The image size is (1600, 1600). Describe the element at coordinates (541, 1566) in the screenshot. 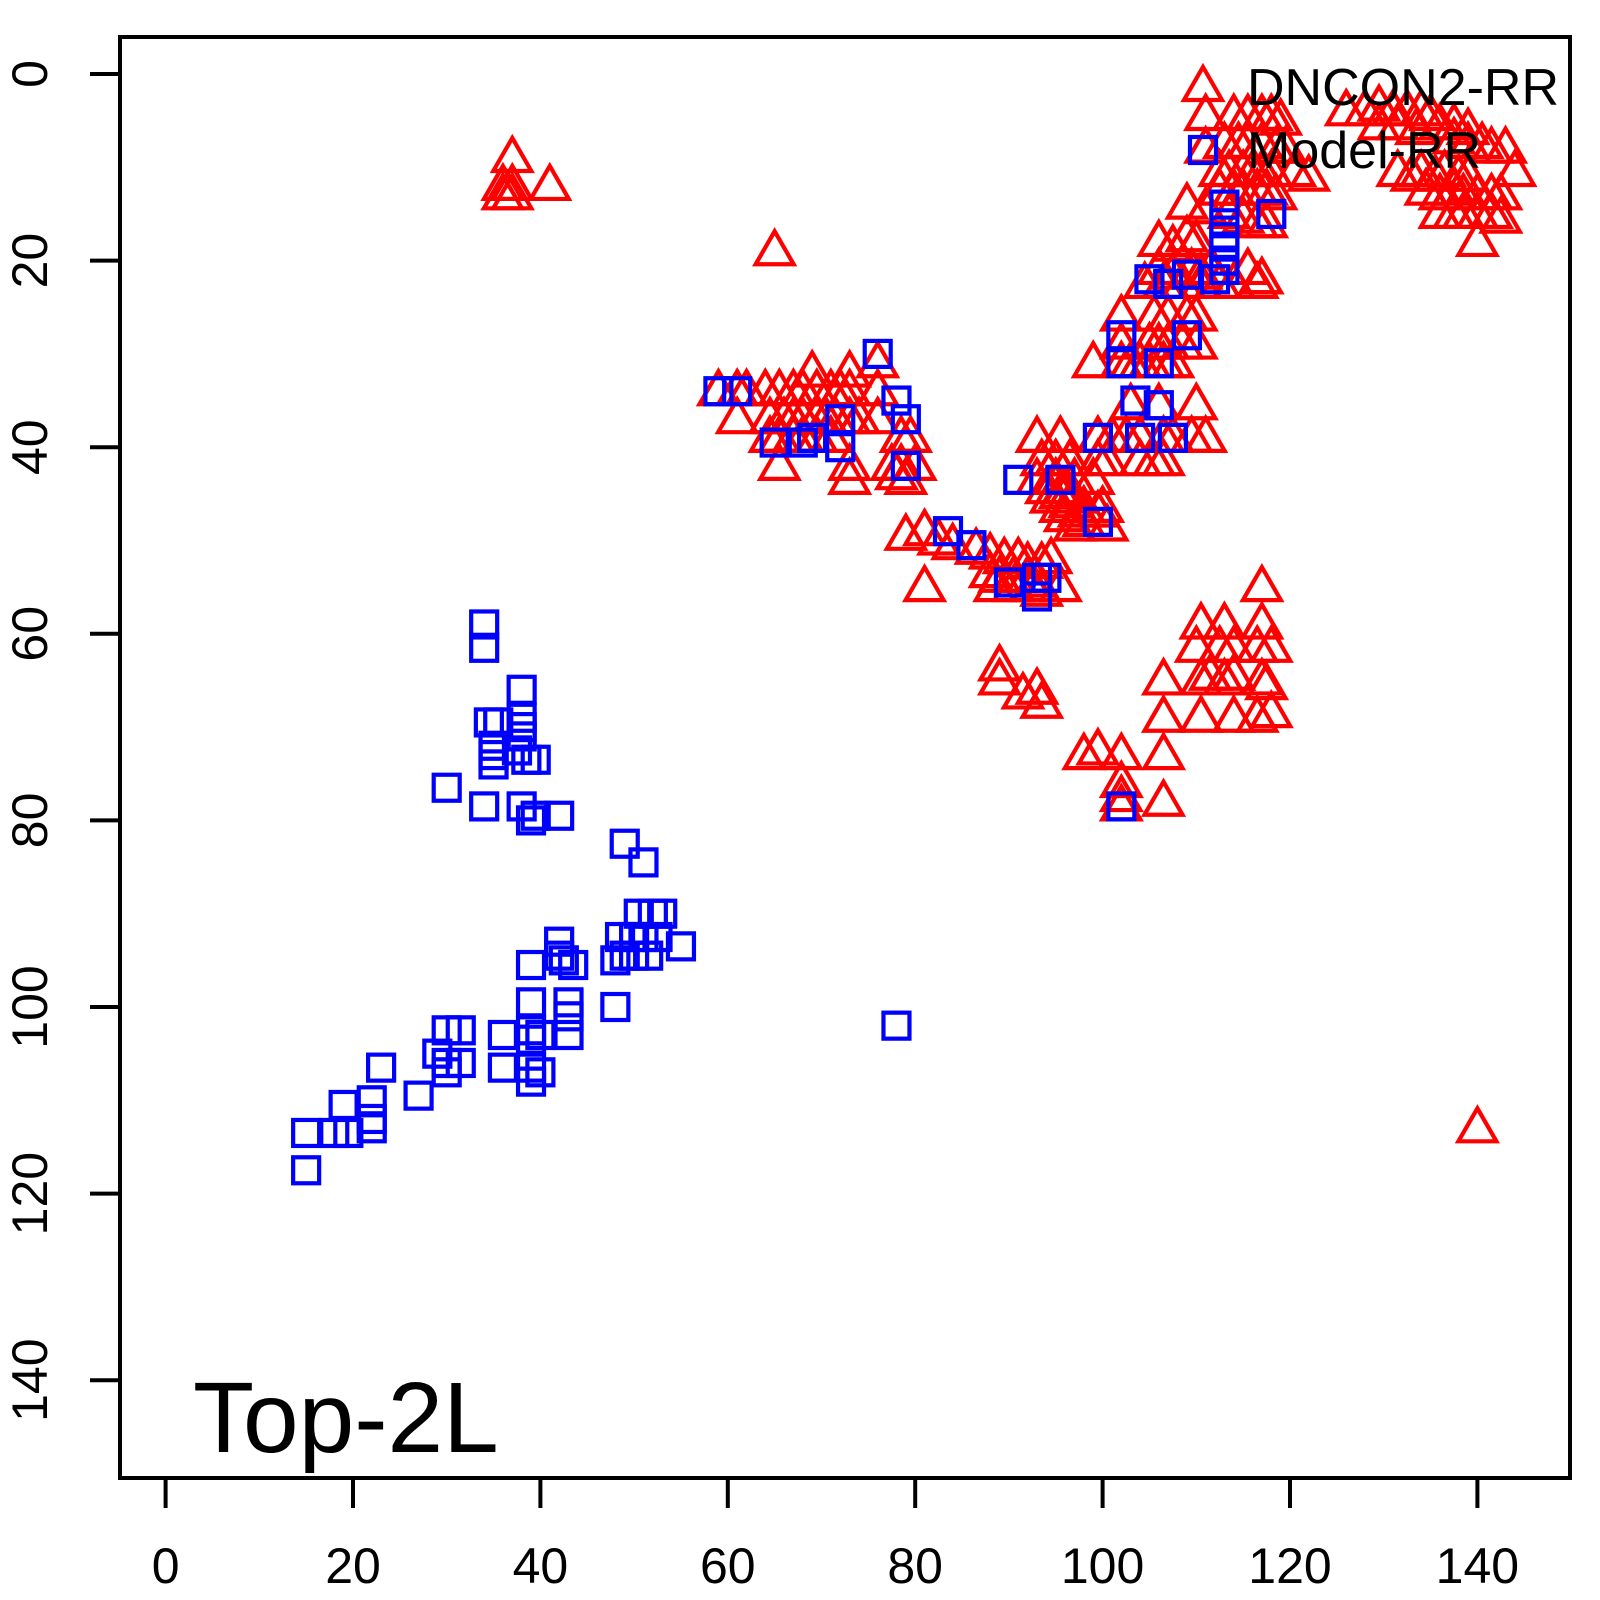

I see `x-tick-label: 40` at that location.